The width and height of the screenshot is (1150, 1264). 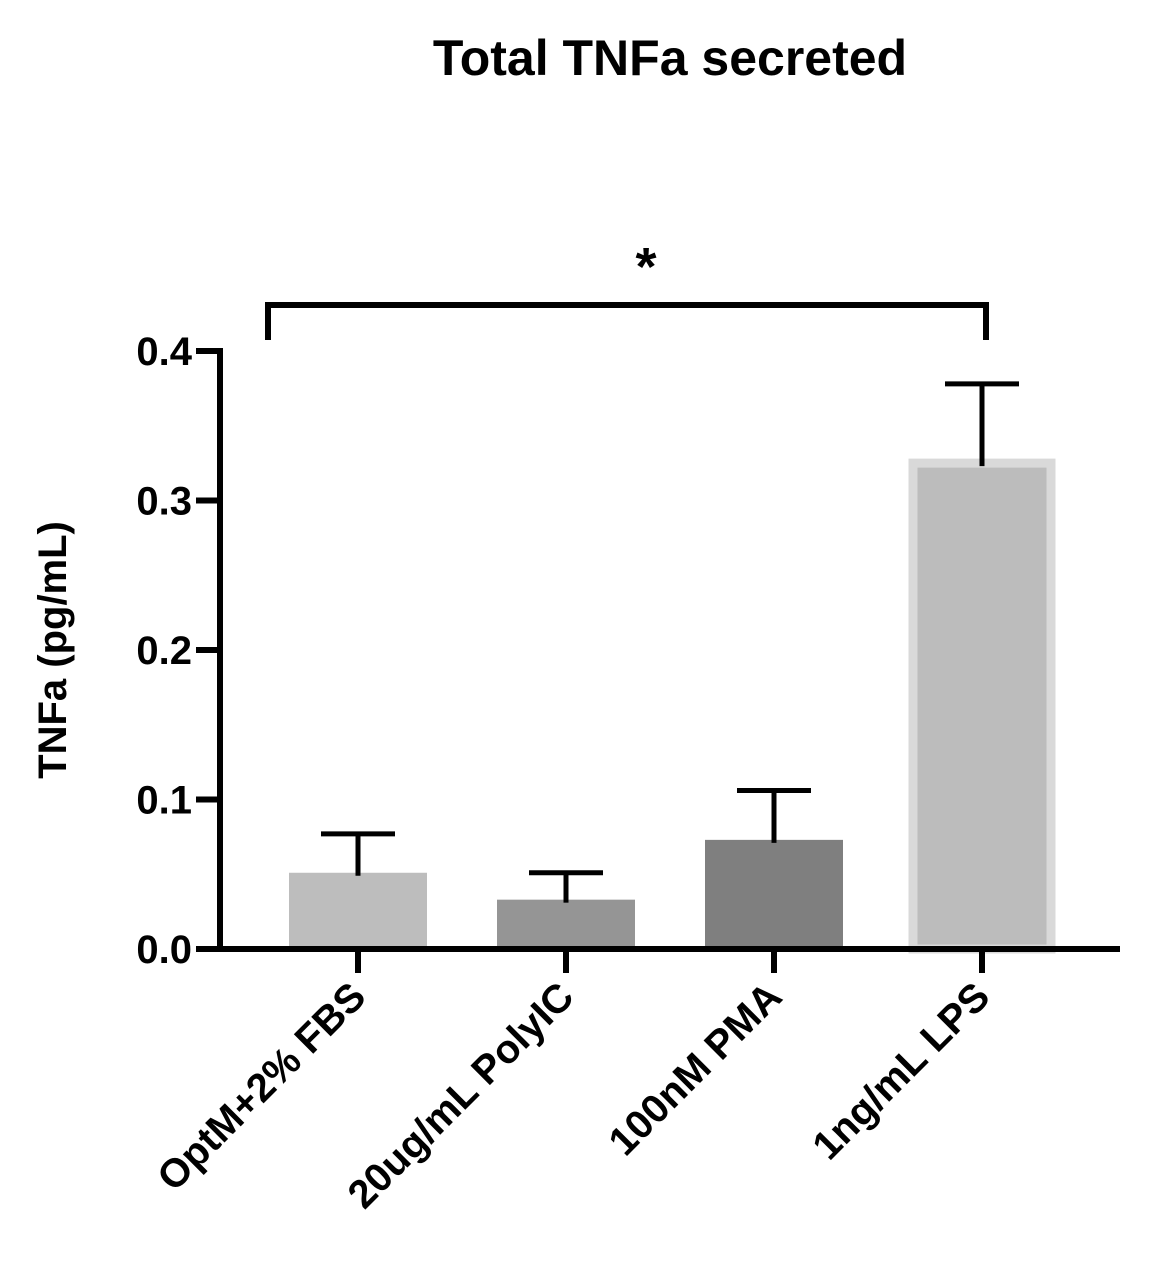 I want to click on y-tick-label: 0.2, so click(x=164, y=651).